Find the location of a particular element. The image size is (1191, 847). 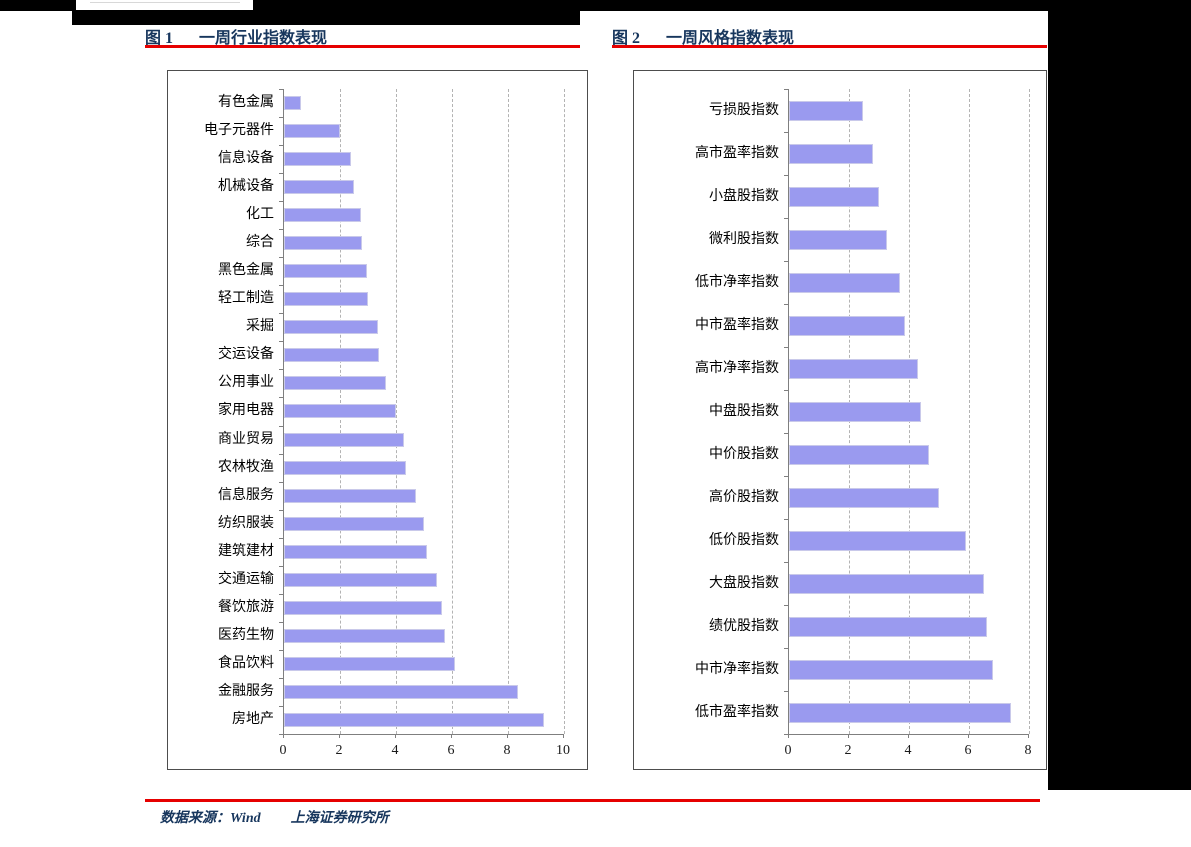

category-label: 综合 is located at coordinates (260, 243).